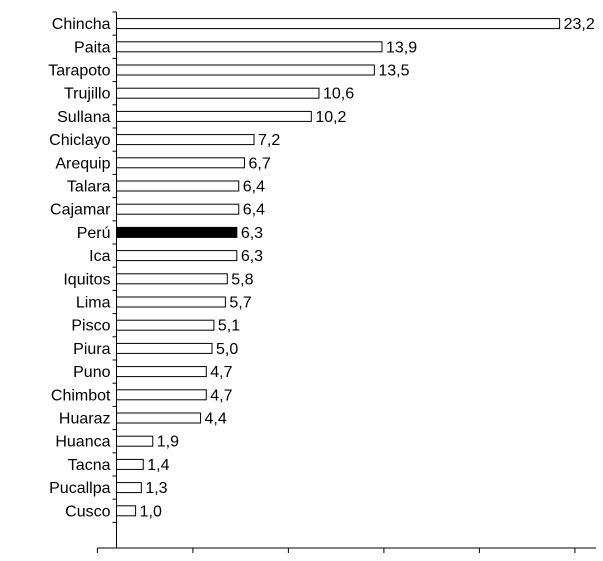 This screenshot has height=561, width=603. I want to click on value-label: 1,0, so click(151, 511).